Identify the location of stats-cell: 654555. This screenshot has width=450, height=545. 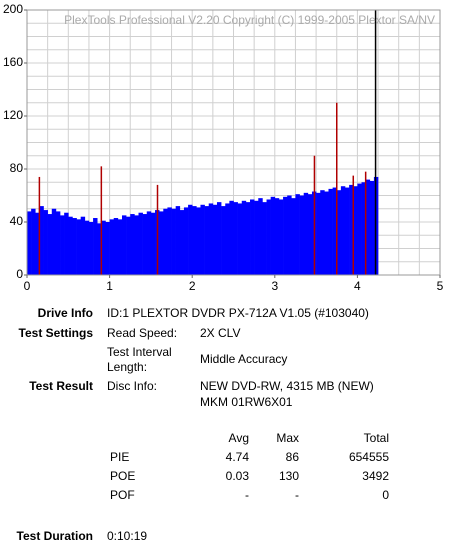
(369, 457).